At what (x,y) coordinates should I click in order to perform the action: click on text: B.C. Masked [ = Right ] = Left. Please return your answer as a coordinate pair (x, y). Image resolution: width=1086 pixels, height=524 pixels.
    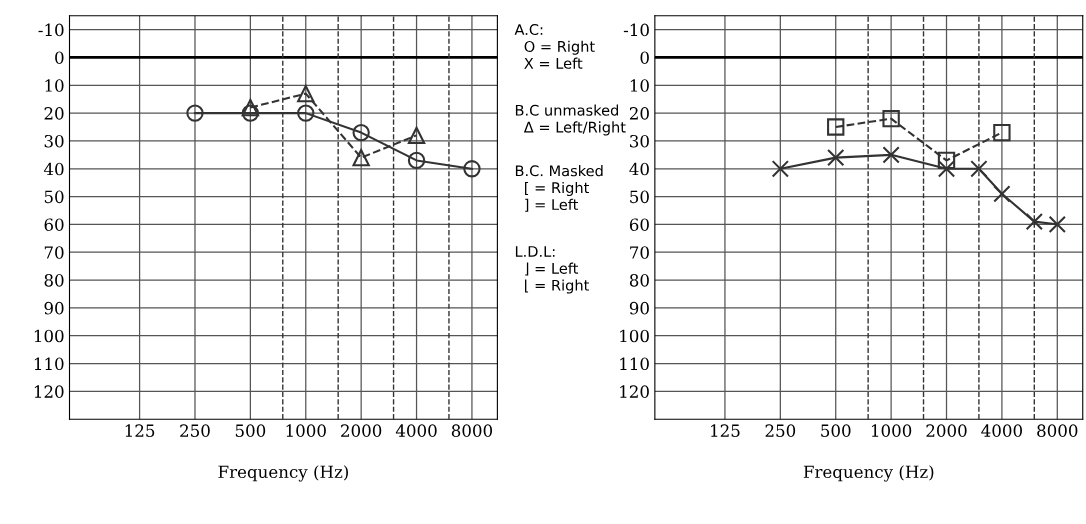
    Looking at the image, I should click on (559, 188).